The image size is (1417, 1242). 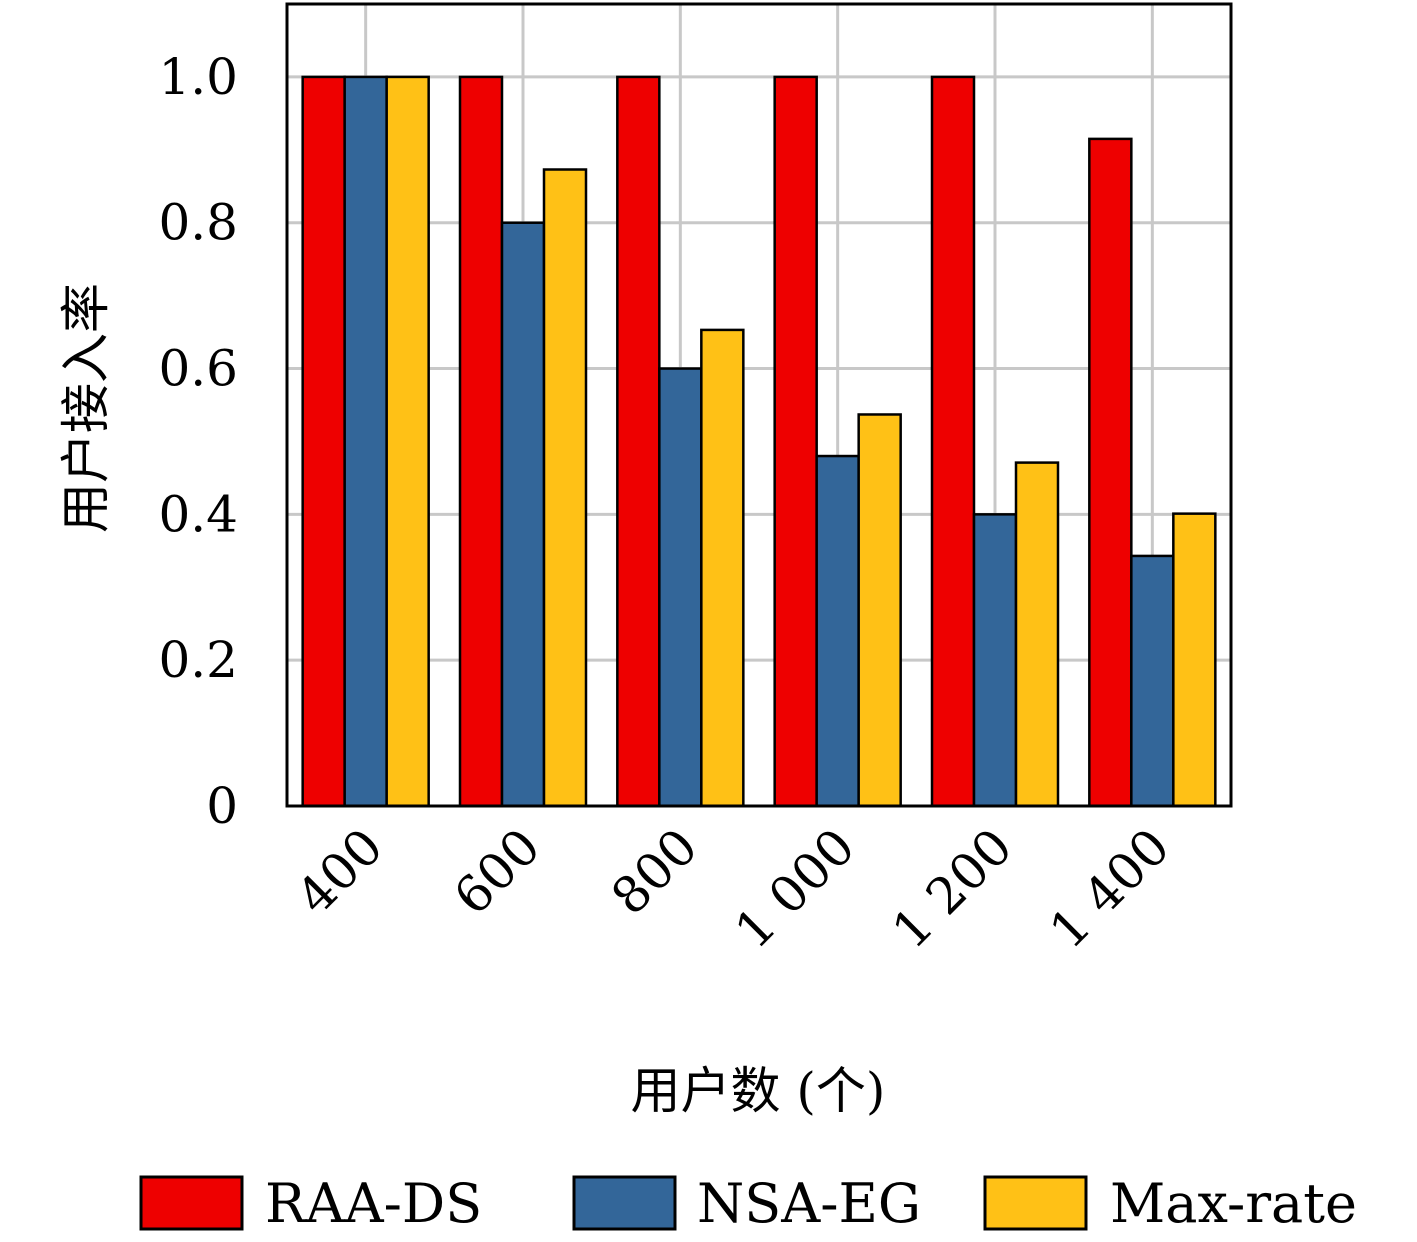 I want to click on legend-label: RAA-DS, so click(x=373, y=1203).